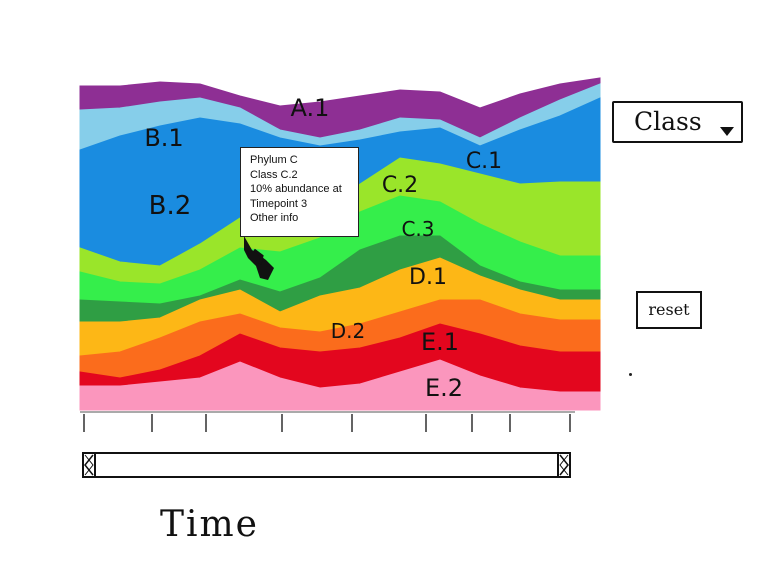 This screenshot has height=585, width=779. What do you see at coordinates (669, 310) in the screenshot?
I see `reset-button: reset` at bounding box center [669, 310].